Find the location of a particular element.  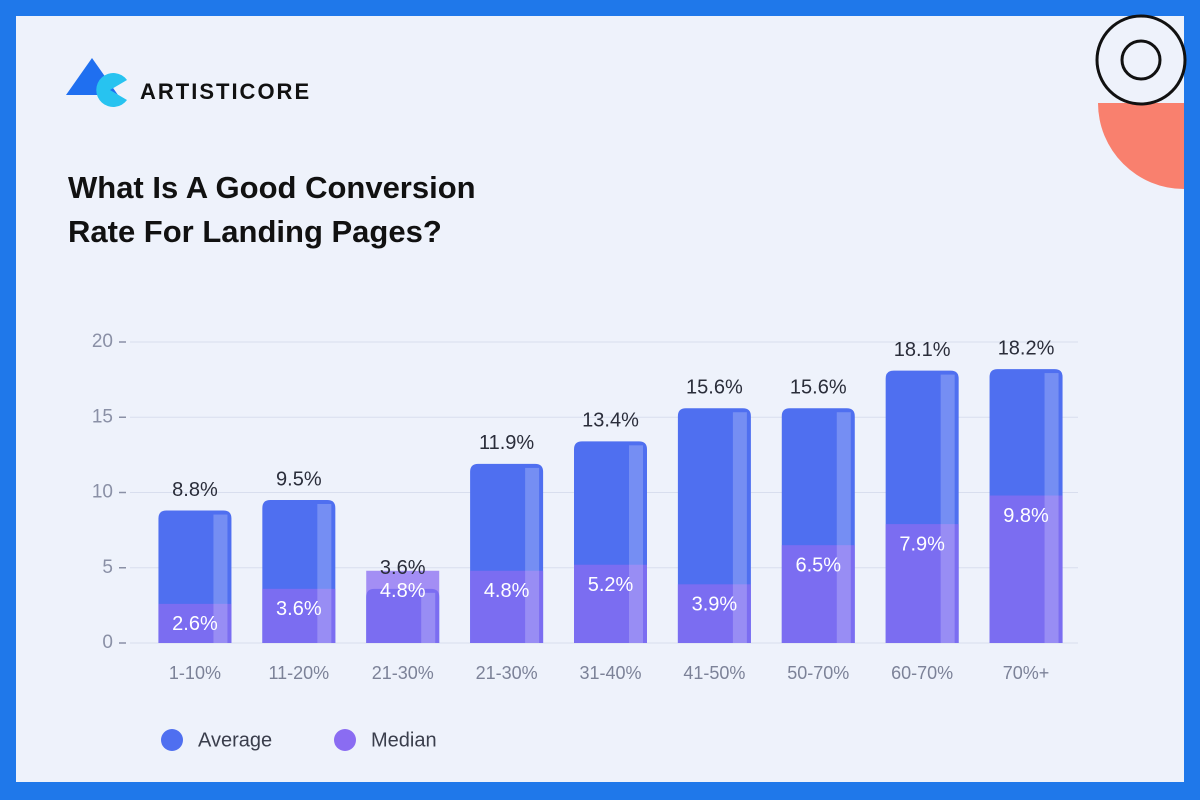

decor-ring is located at coordinates (1141, 60).